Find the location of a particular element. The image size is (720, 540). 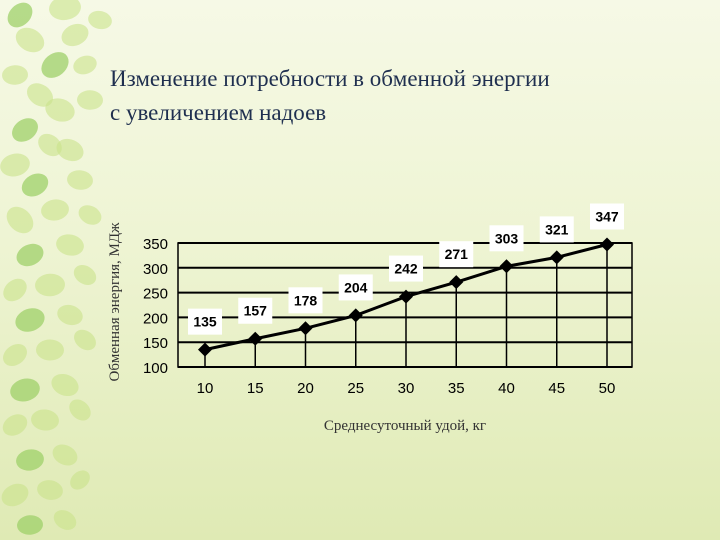

data-label: 321 is located at coordinates (557, 229).